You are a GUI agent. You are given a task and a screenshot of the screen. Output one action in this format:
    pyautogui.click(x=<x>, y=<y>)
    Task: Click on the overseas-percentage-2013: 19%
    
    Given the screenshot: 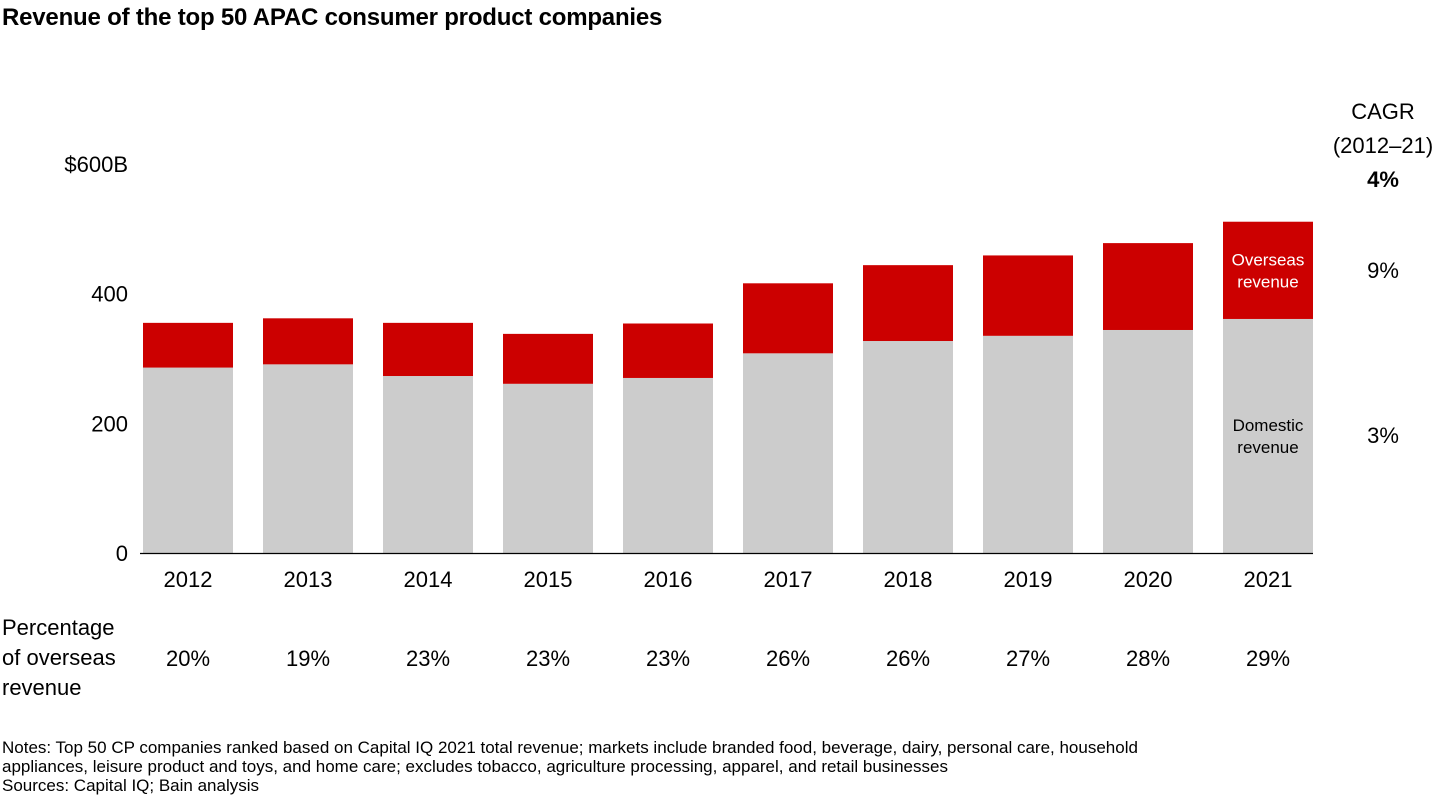 What is the action you would take?
    pyautogui.click(x=308, y=658)
    